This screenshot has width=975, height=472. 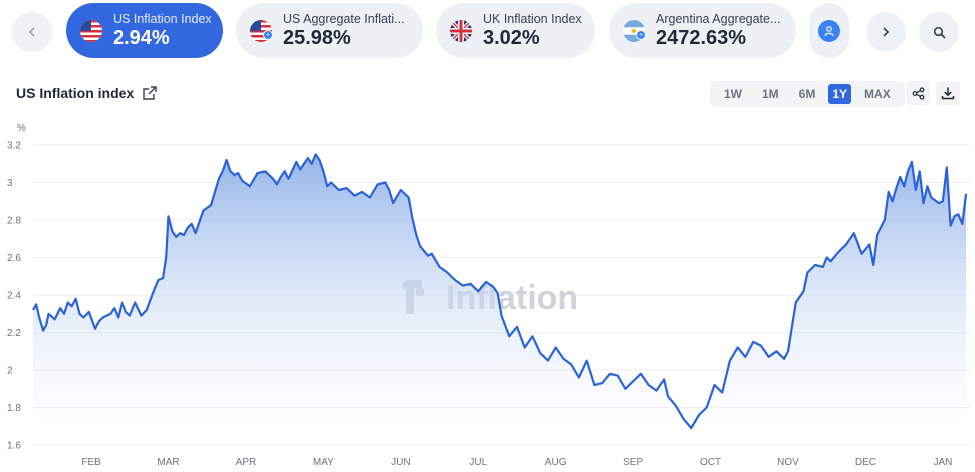 I want to click on chart-title: US Inflation index, so click(x=87, y=93).